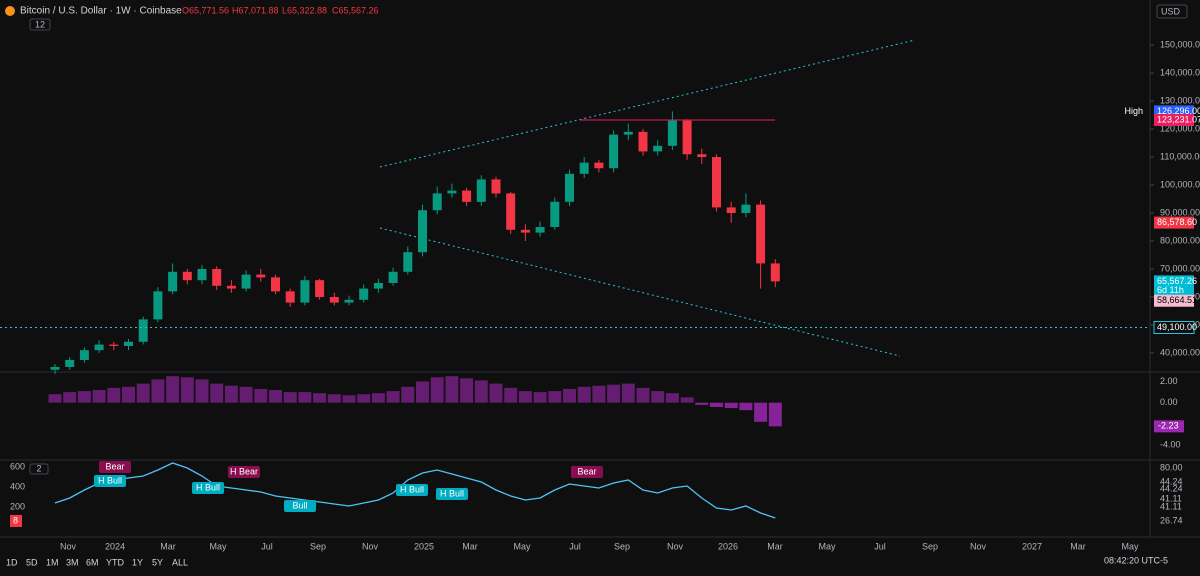 The image size is (1200, 576). Describe the element at coordinates (267, 546) in the screenshot. I see `x-tick-label: Jul` at that location.